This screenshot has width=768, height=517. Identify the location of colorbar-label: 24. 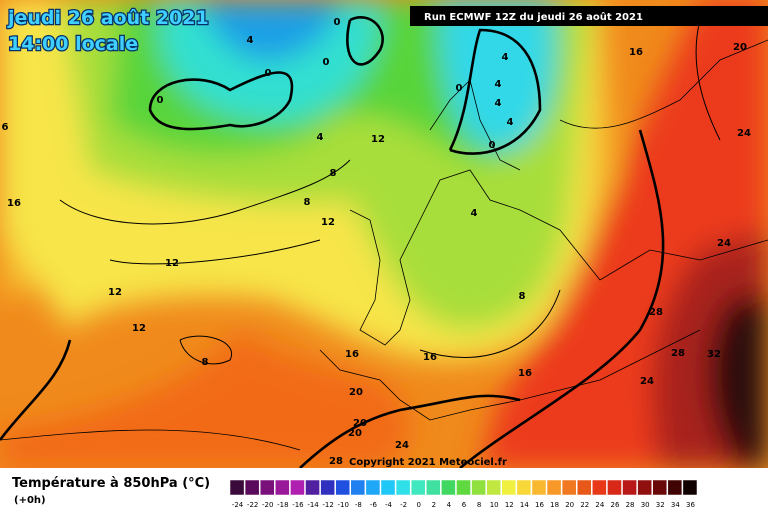
(599, 505).